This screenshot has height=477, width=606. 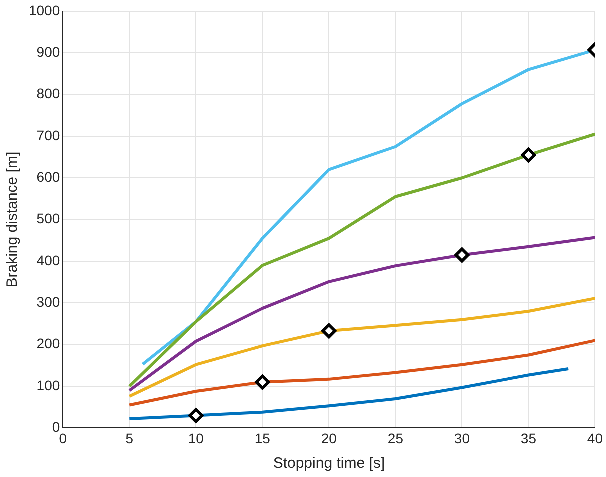 I want to click on x-tick-label: 5, so click(x=130, y=438).